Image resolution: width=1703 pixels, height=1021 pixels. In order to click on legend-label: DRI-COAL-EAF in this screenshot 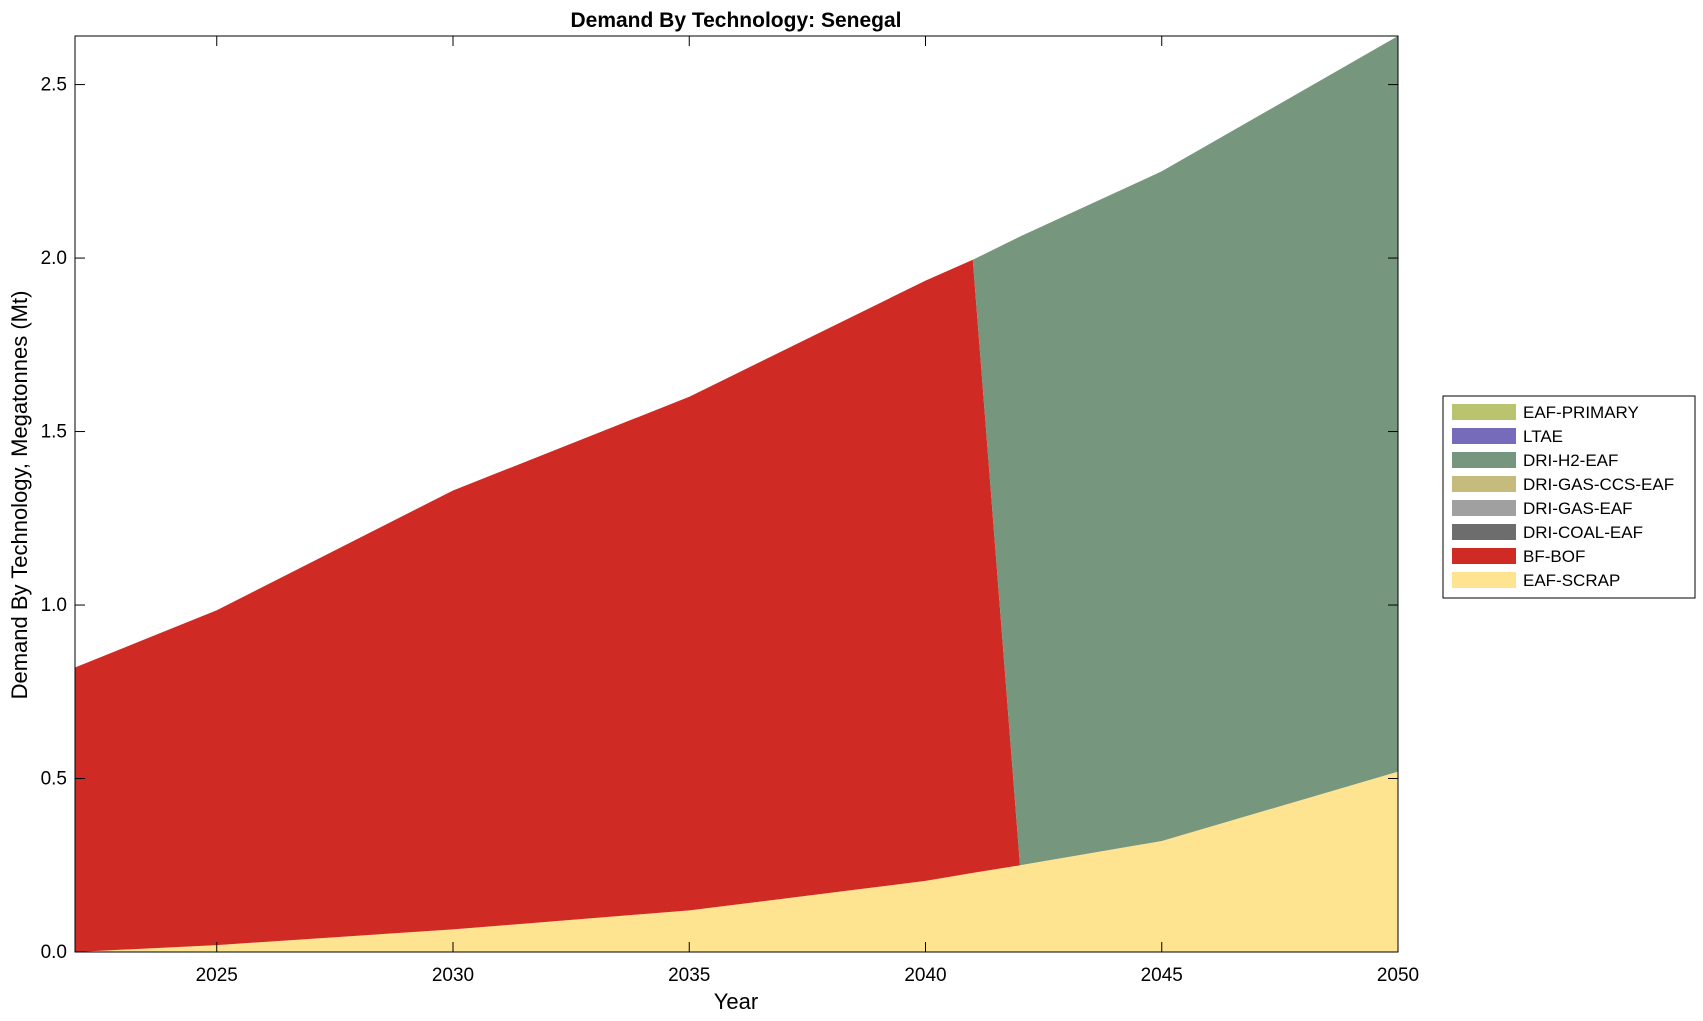, I will do `click(1583, 532)`.